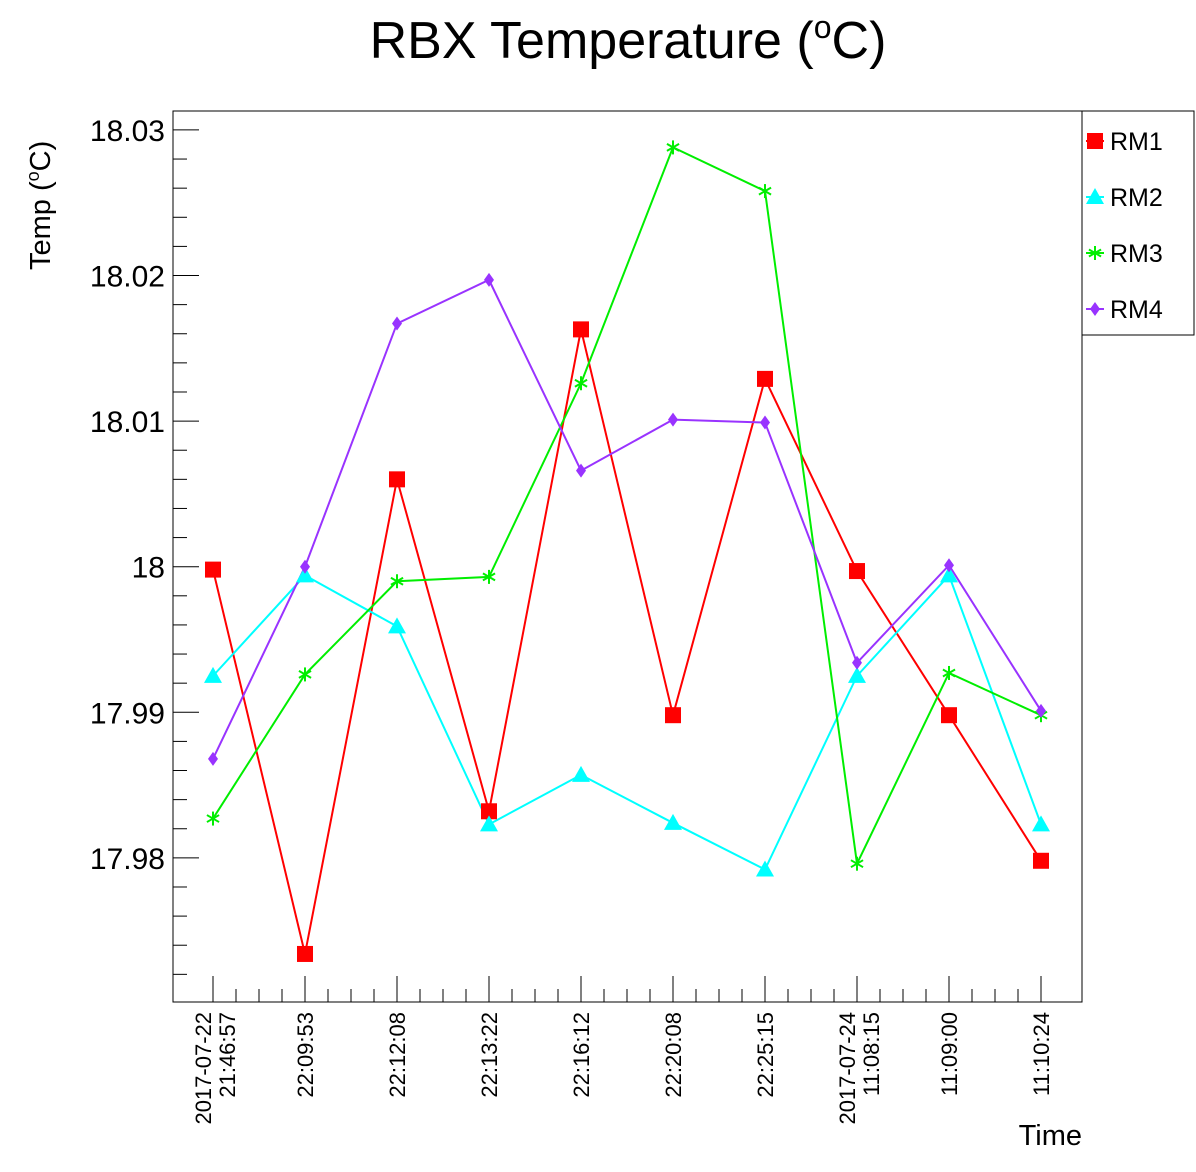 Image resolution: width=1196 pixels, height=1172 pixels. What do you see at coordinates (1136, 254) in the screenshot?
I see `legend-label-rm3: RM3` at bounding box center [1136, 254].